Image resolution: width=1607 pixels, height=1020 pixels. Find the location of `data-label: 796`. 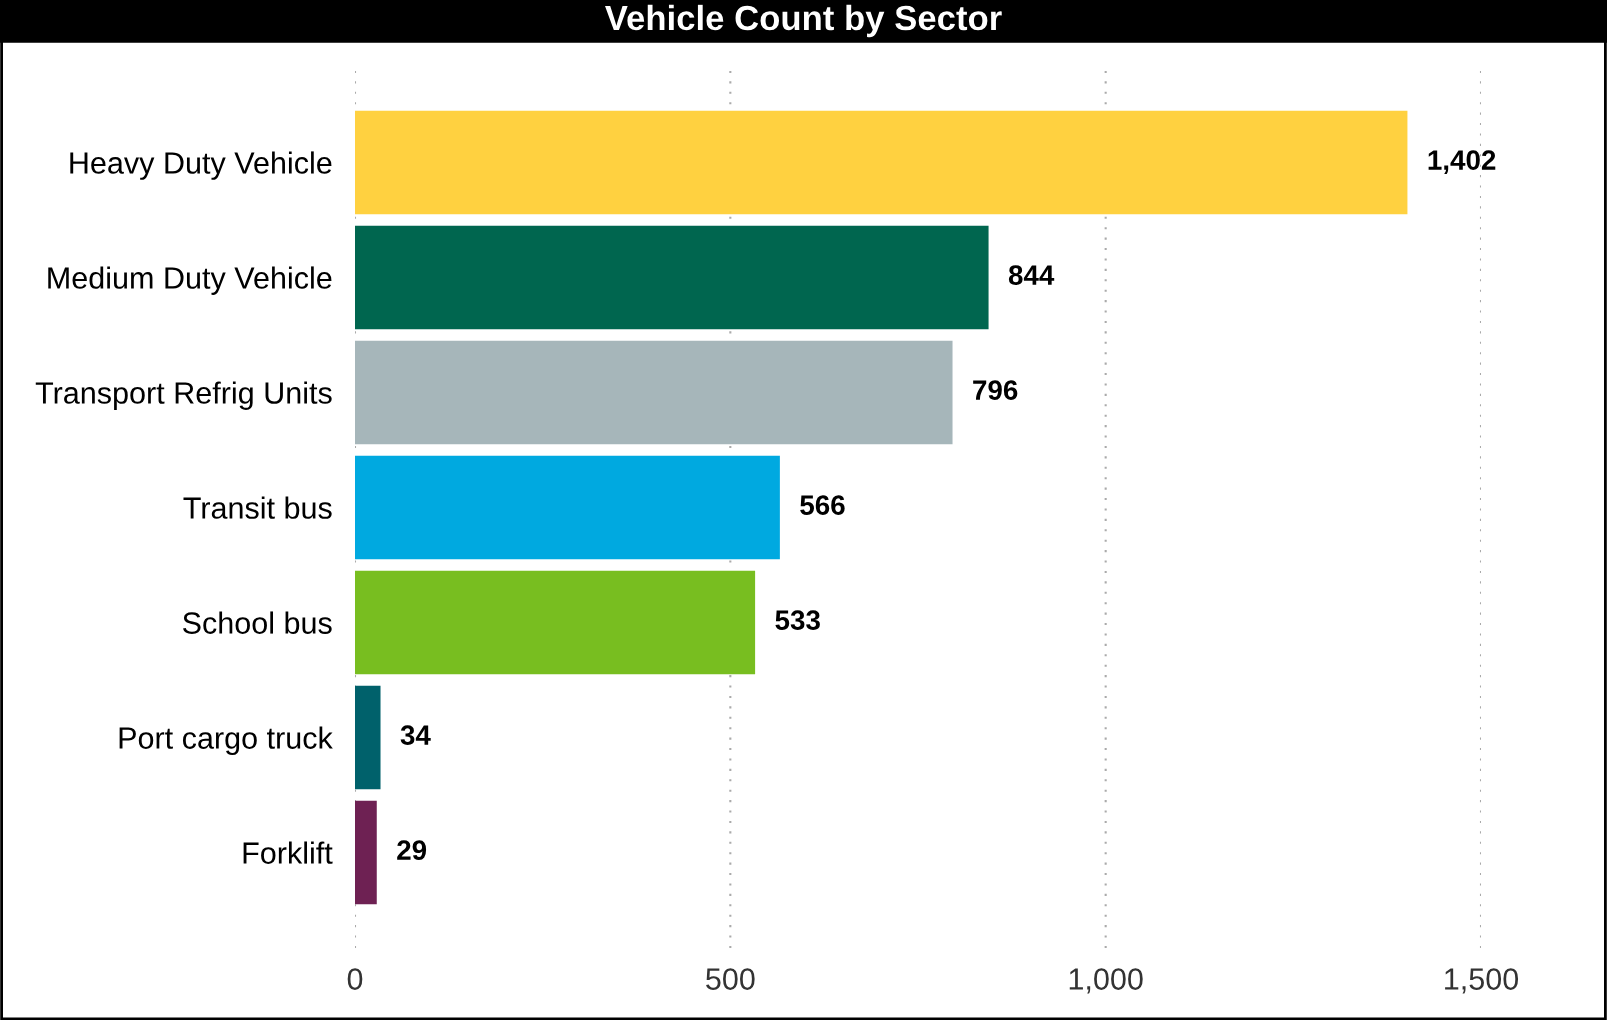

data-label: 796 is located at coordinates (995, 390).